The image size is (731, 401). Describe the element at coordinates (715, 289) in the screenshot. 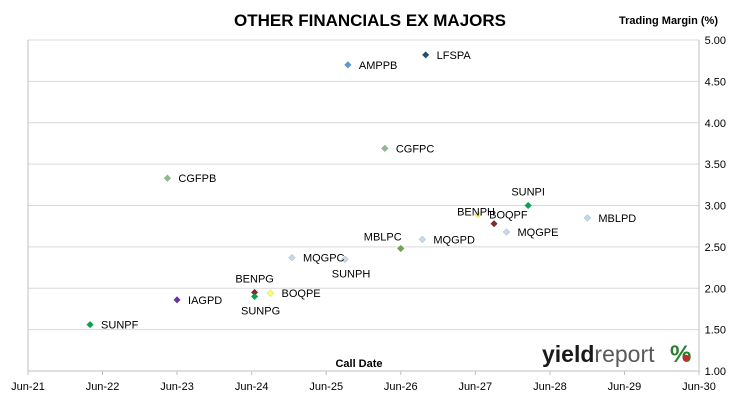

I see `y-tick-label: 2.00` at that location.